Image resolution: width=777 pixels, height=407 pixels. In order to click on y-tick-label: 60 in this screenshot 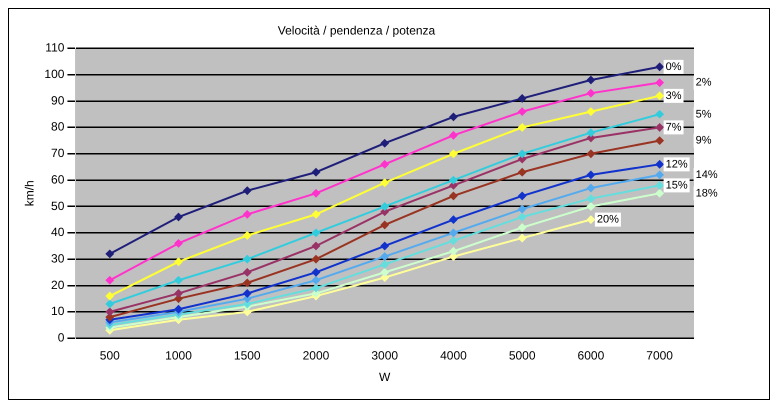, I will do `click(58, 179)`.